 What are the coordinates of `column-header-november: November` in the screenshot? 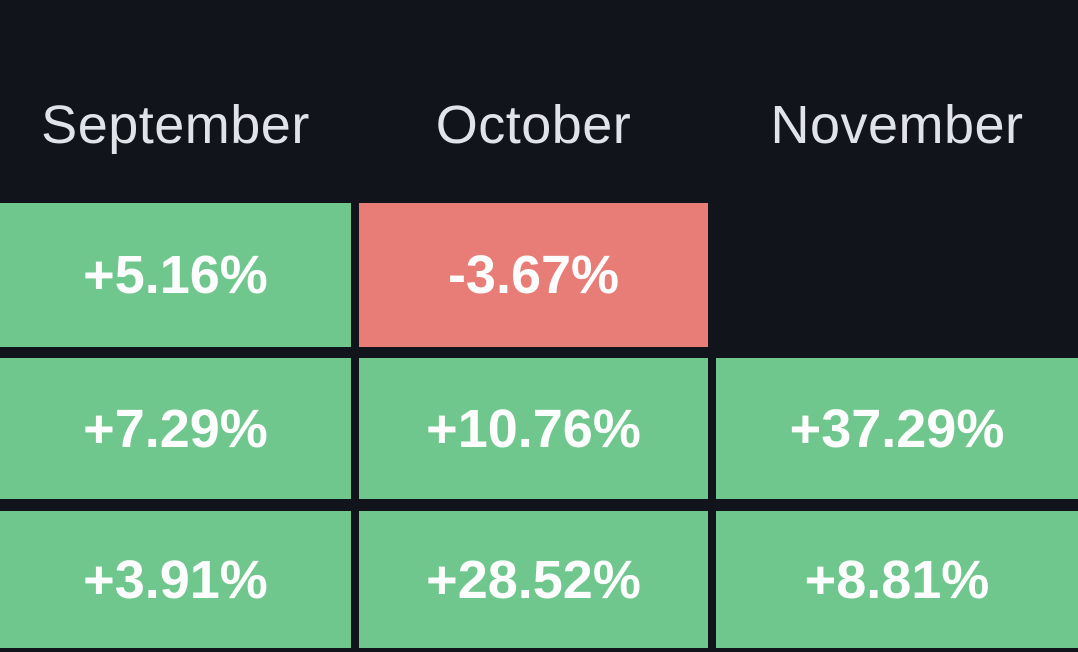 It's located at (897, 125).